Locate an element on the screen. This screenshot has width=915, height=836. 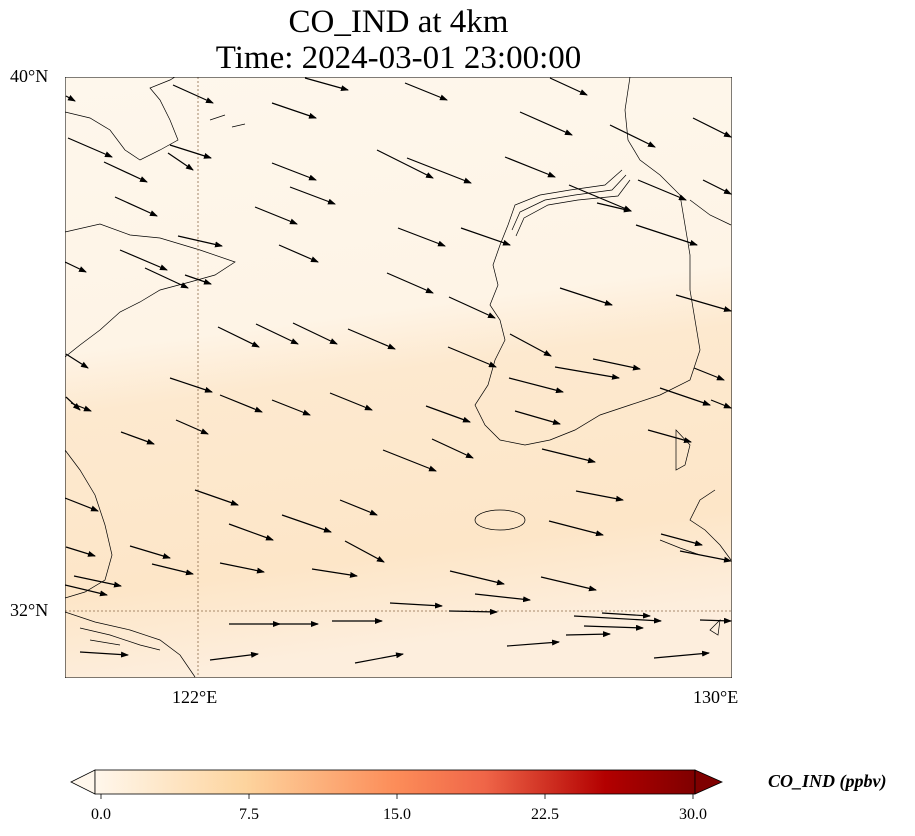
colorbar is located at coordinates (396, 784).